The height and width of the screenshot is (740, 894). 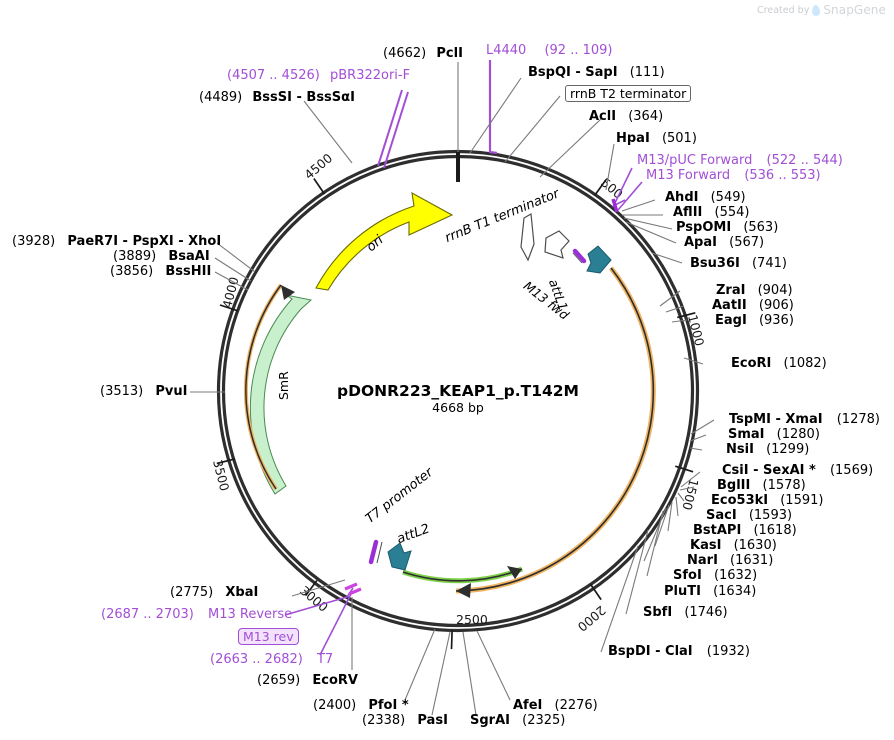 What do you see at coordinates (171, 391) in the screenshot?
I see `enzyme-name: PvuI` at bounding box center [171, 391].